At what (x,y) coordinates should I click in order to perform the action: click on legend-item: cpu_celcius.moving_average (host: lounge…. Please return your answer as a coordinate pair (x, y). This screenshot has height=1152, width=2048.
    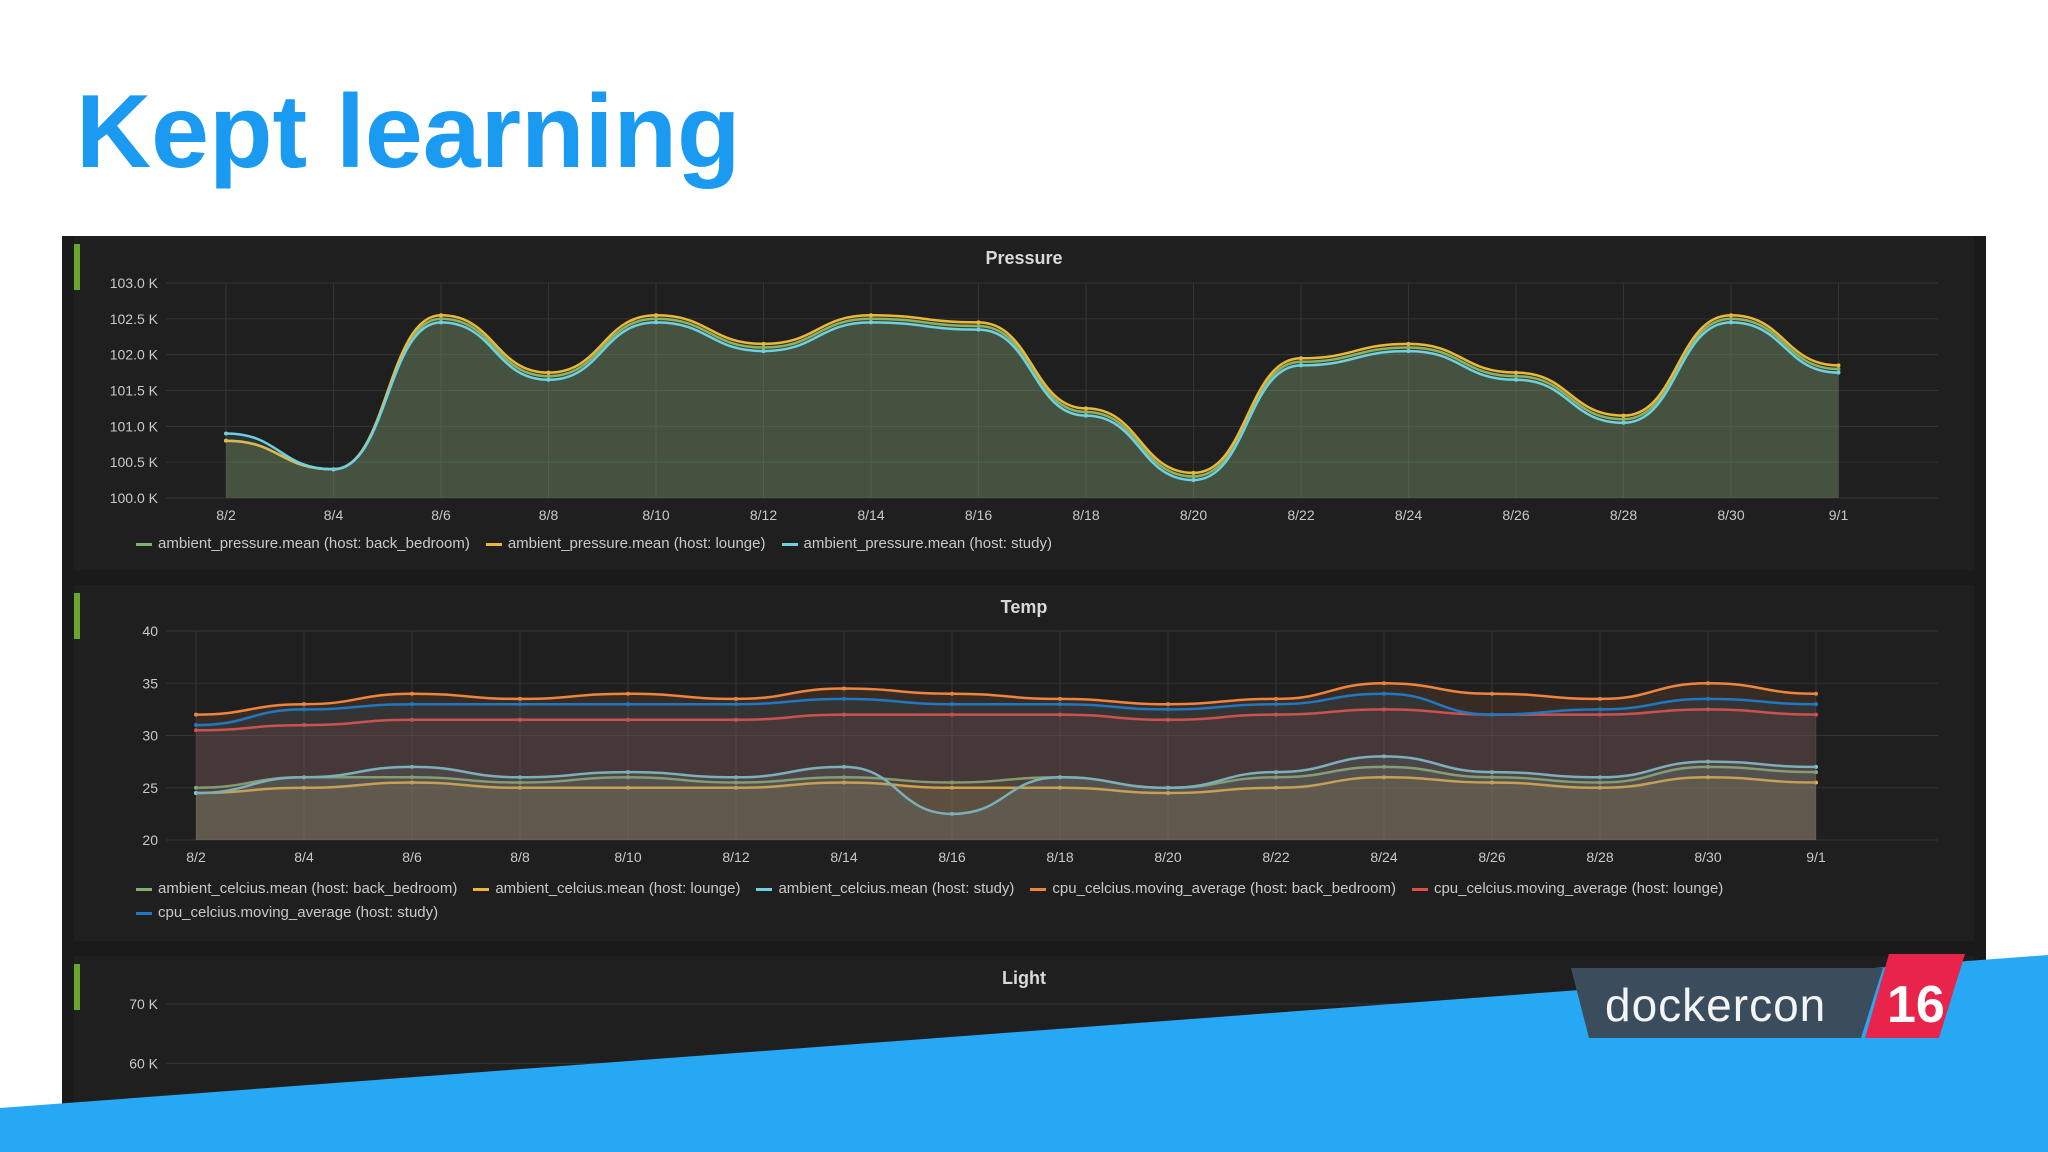
    Looking at the image, I should click on (1567, 889).